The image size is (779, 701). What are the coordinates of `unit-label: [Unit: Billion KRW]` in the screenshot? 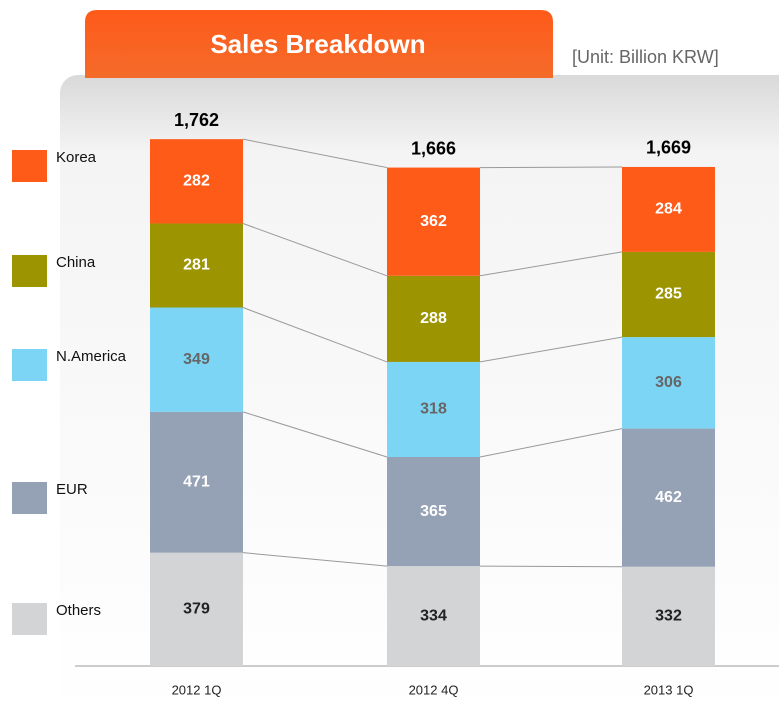 It's located at (645, 57).